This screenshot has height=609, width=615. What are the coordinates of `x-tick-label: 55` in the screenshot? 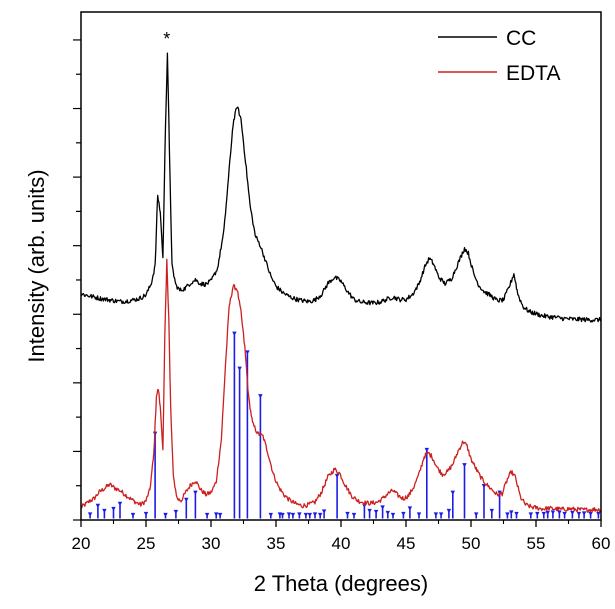 It's located at (536, 543).